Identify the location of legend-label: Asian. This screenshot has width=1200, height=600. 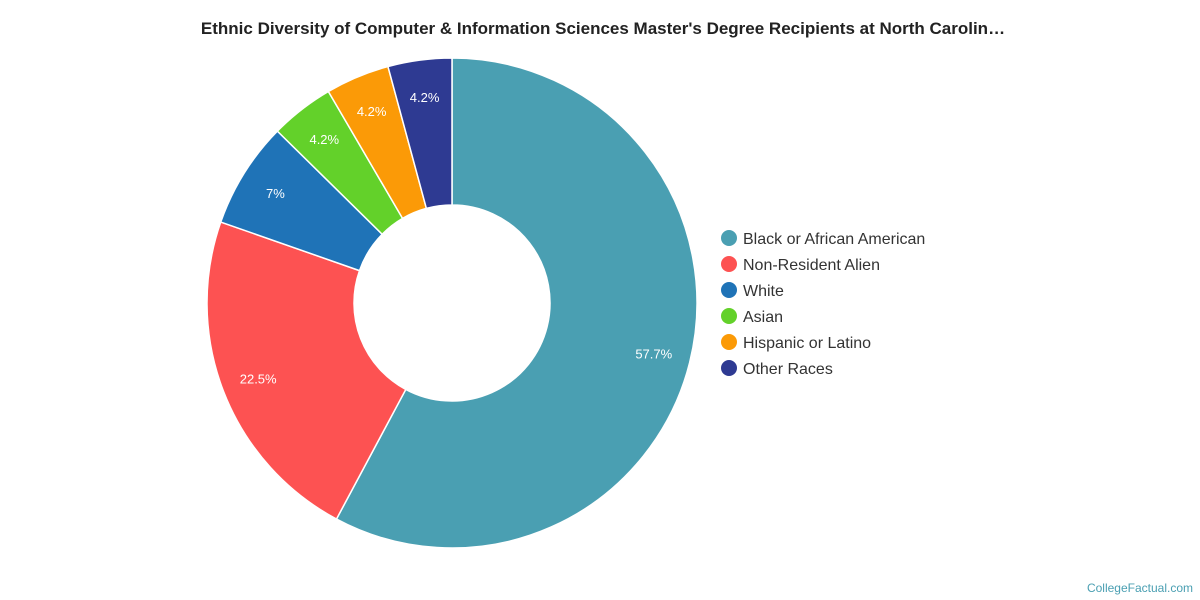
(763, 317).